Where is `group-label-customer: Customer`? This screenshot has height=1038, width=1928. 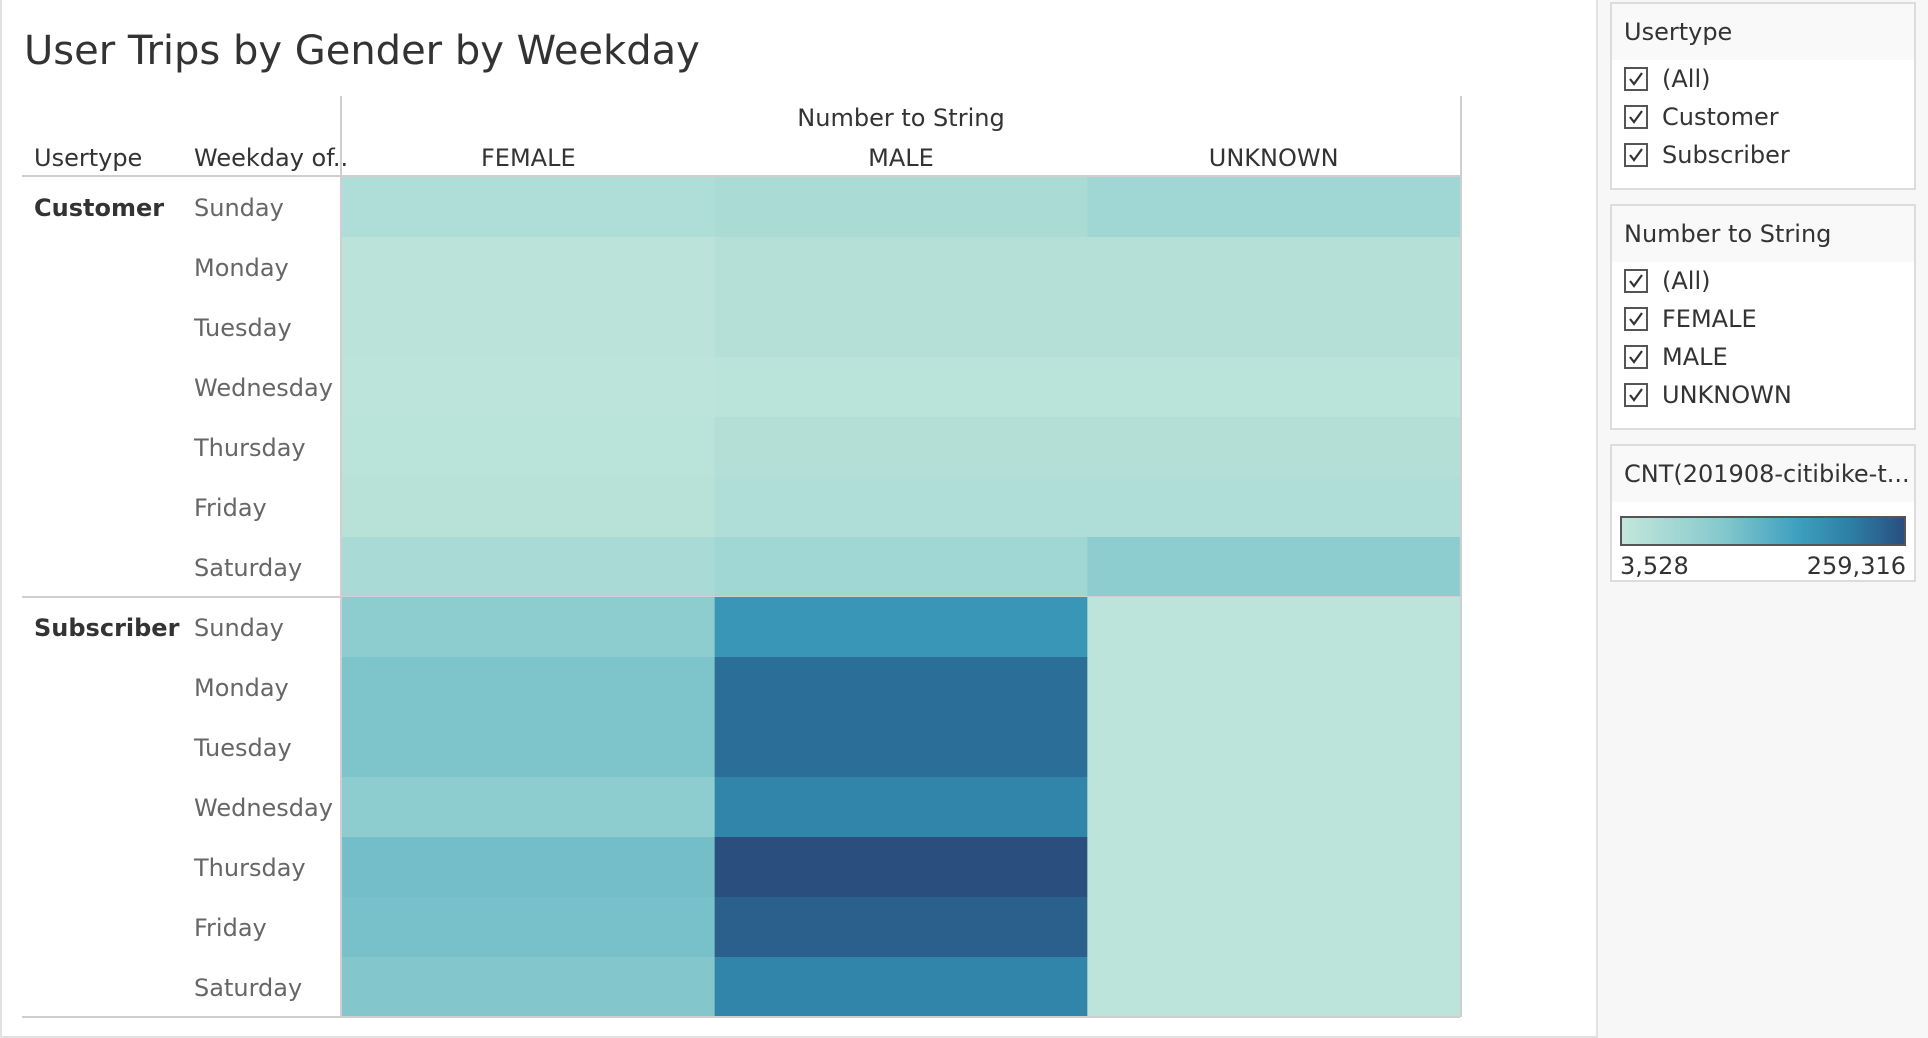 group-label-customer: Customer is located at coordinates (99, 208).